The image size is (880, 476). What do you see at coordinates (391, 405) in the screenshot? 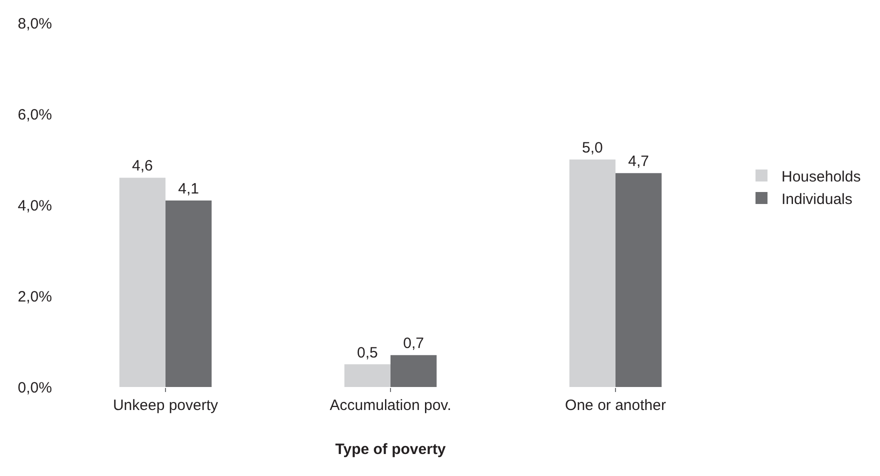
I see `x-tick-label: Accumulation pov.` at bounding box center [391, 405].